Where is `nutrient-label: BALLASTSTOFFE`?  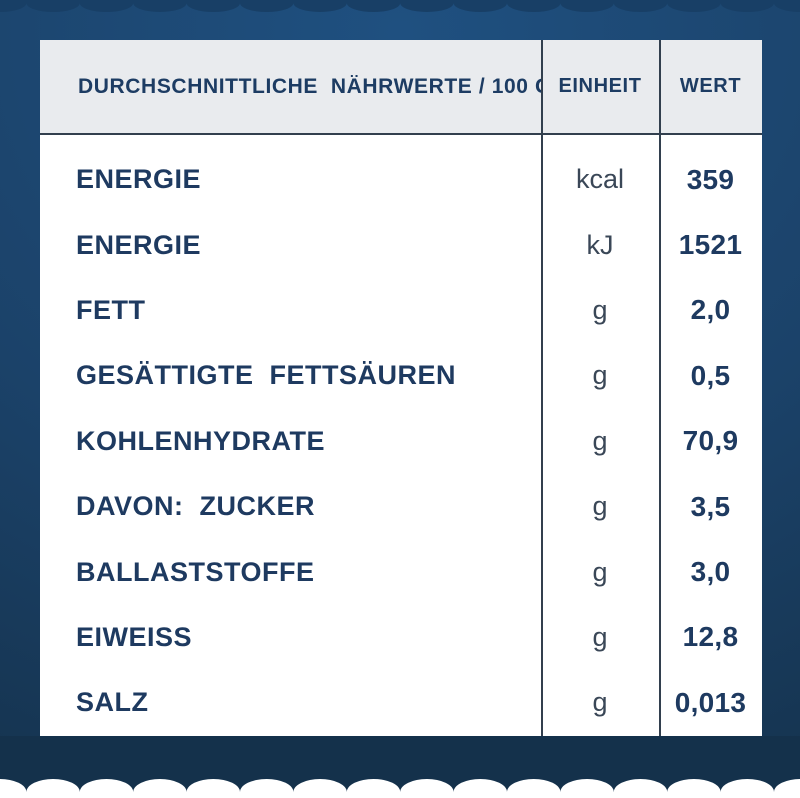 nutrient-label: BALLASTSTOFFE is located at coordinates (195, 571).